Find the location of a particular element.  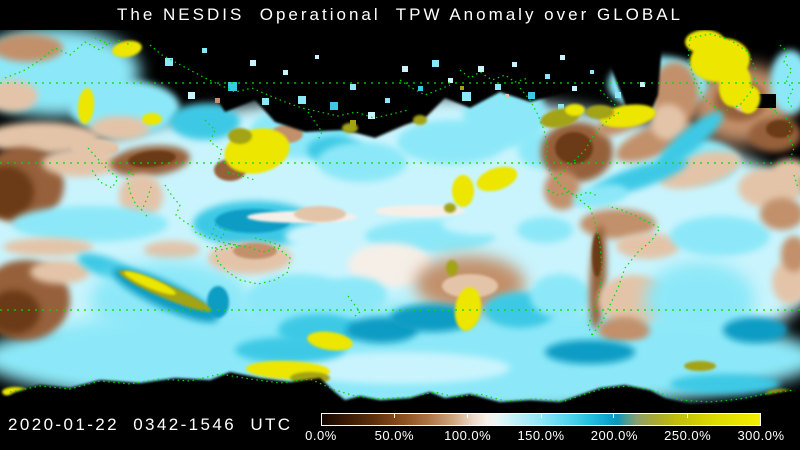

colorbar-label: 300.0% is located at coordinates (761, 435).